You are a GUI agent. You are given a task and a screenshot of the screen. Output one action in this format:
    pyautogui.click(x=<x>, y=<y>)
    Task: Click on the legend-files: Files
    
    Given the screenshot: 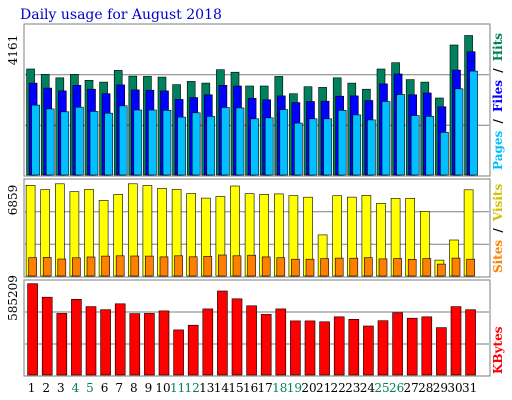 What is the action you would take?
    pyautogui.click(x=498, y=96)
    